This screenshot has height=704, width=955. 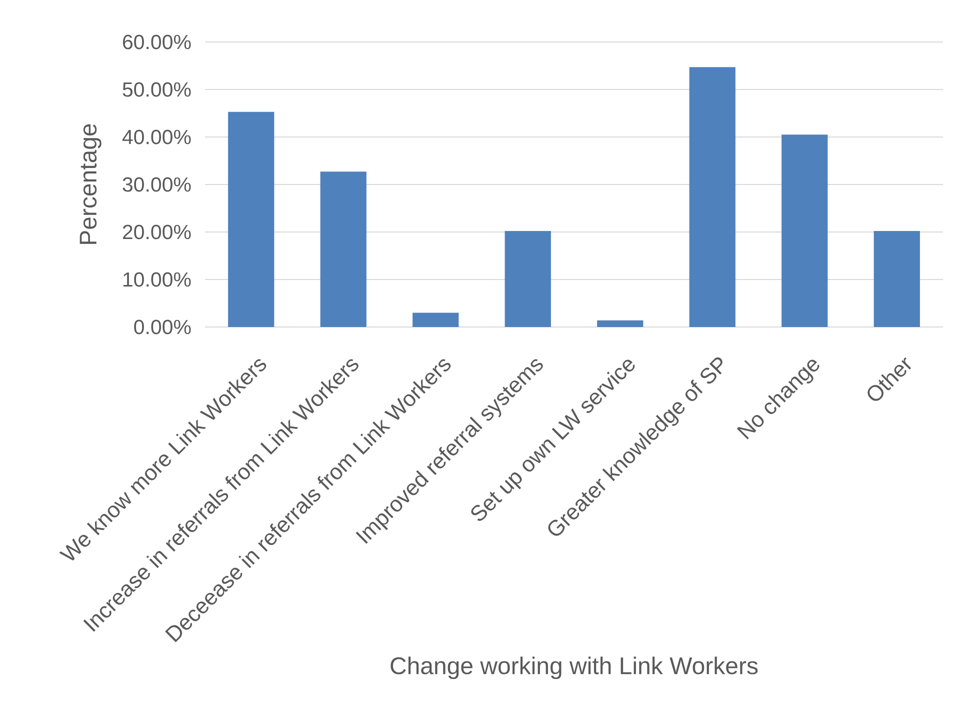 What do you see at coordinates (91, 184) in the screenshot?
I see `y-axis-title: Percentage` at bounding box center [91, 184].